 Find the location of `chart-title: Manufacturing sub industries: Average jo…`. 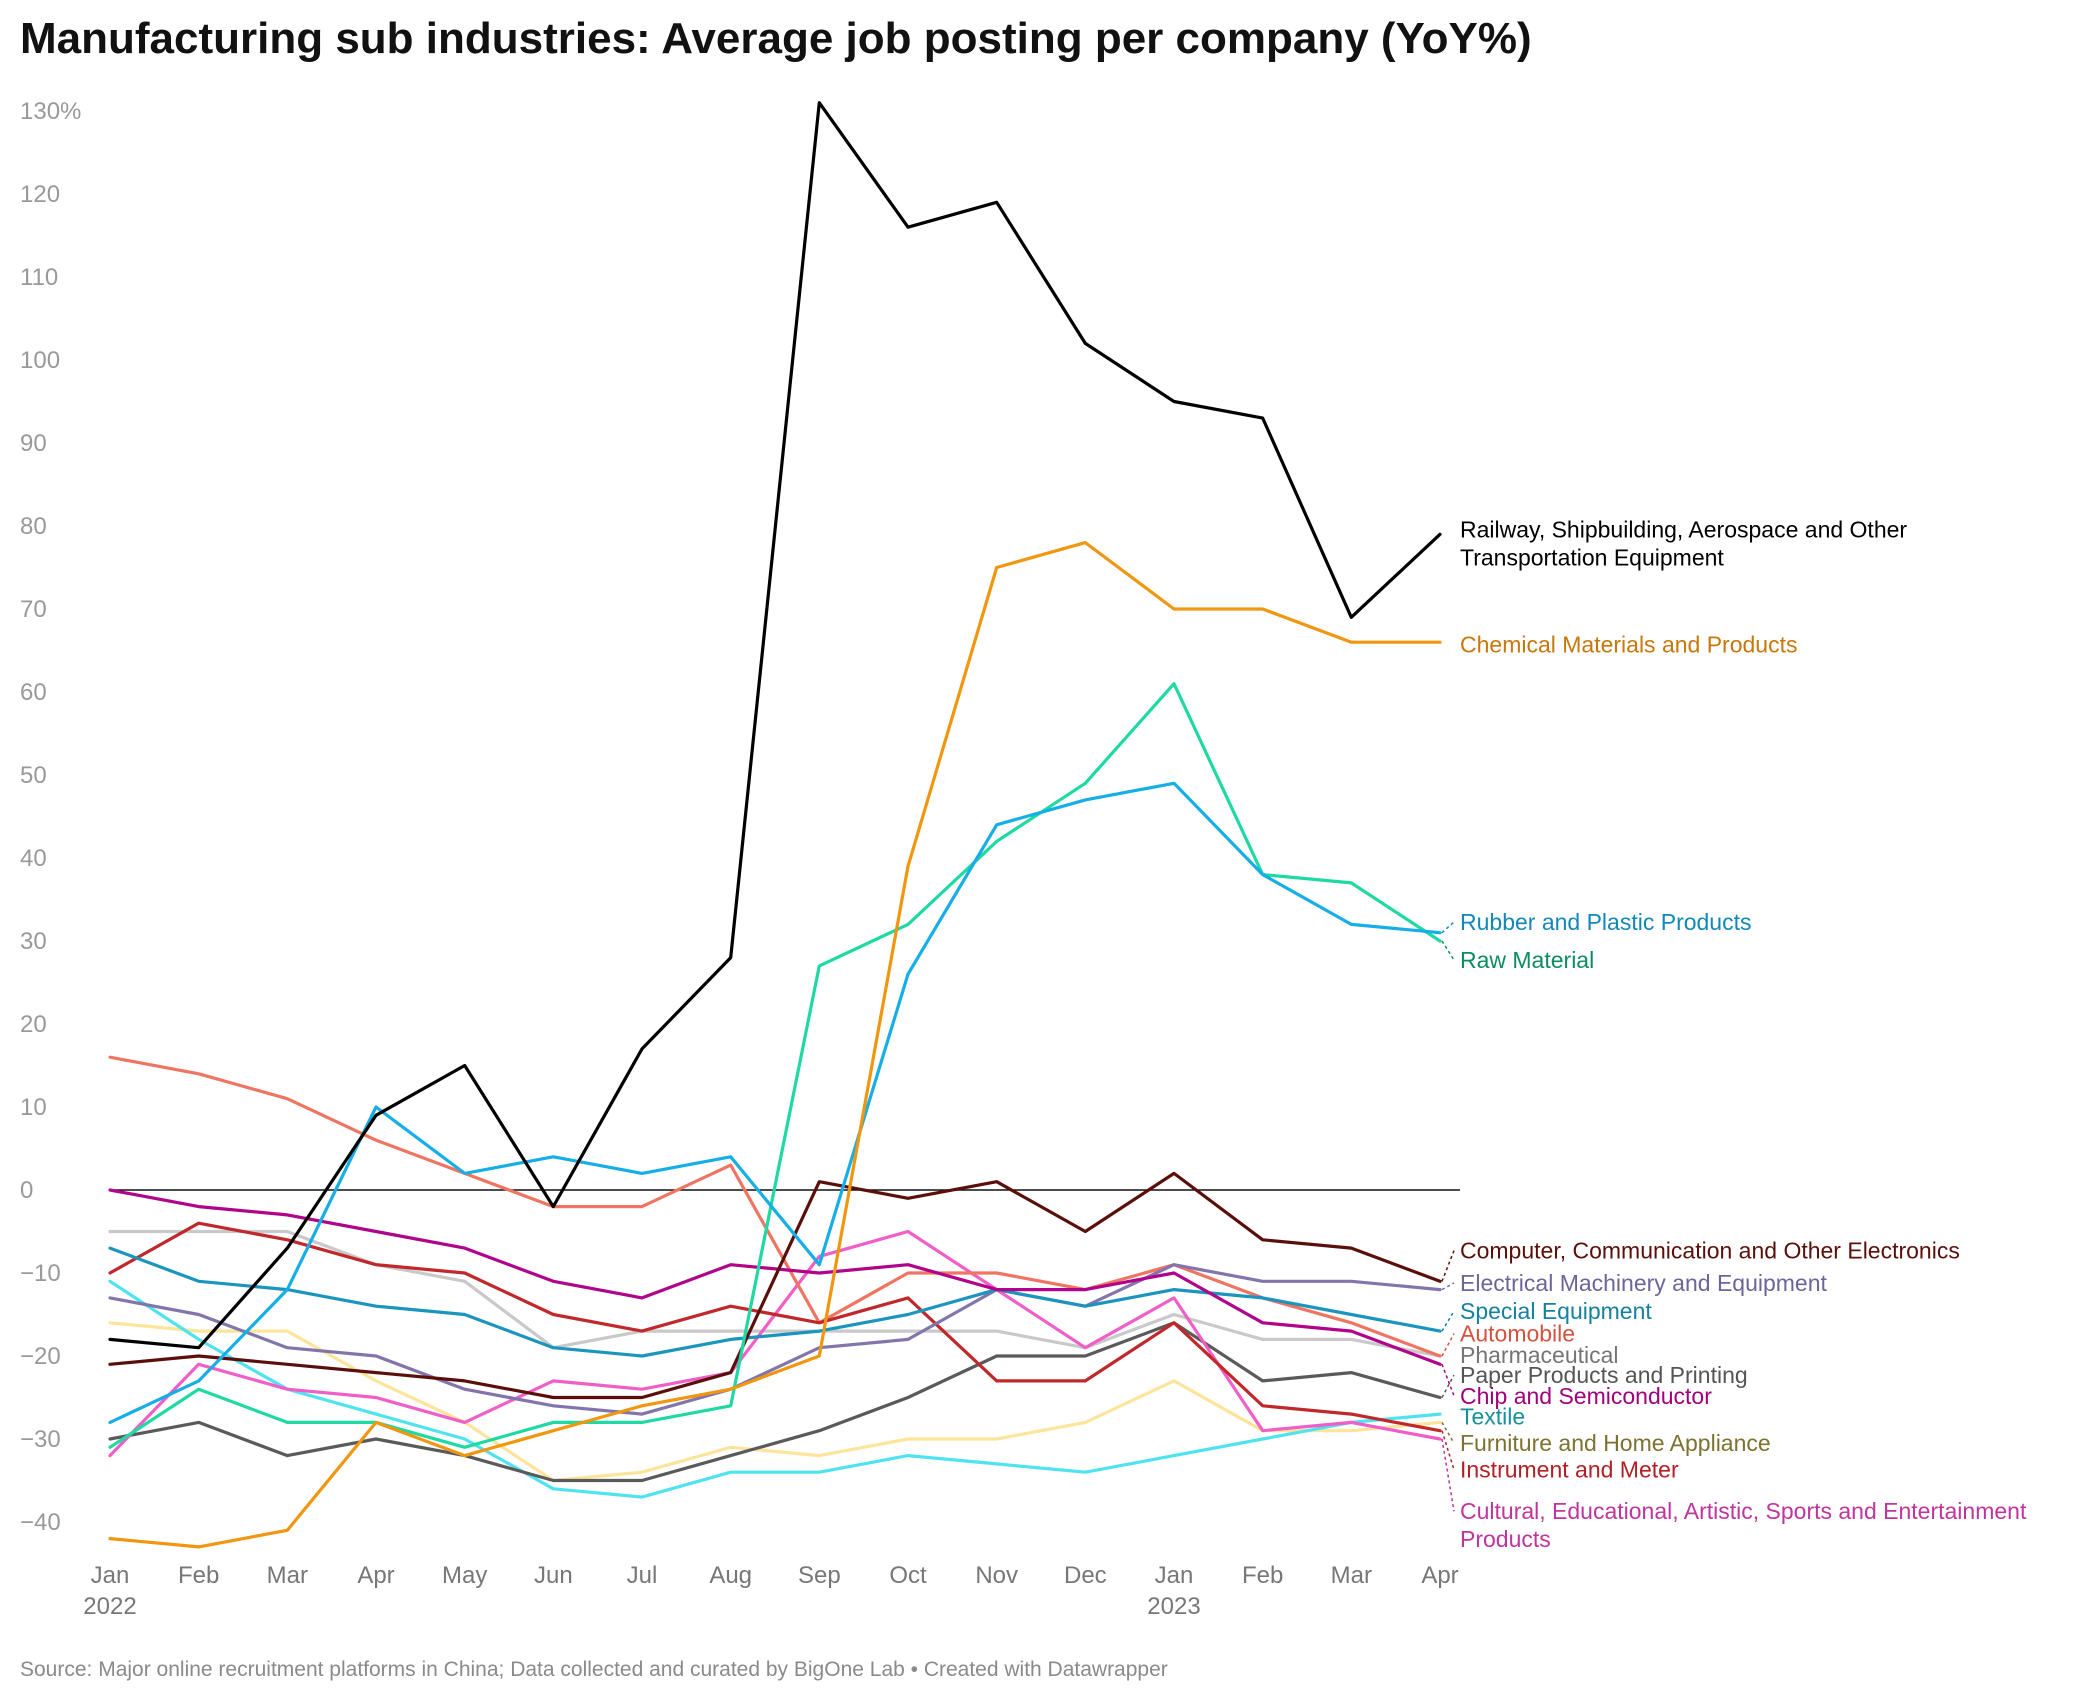

chart-title: Manufacturing sub industries: Average jo… is located at coordinates (776, 38).